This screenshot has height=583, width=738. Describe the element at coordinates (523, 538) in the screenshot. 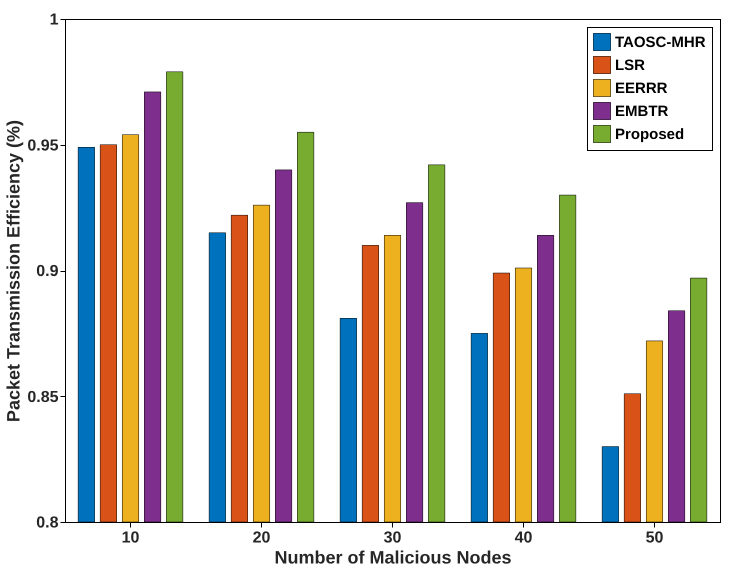

I see `x-tick-label: 40` at that location.